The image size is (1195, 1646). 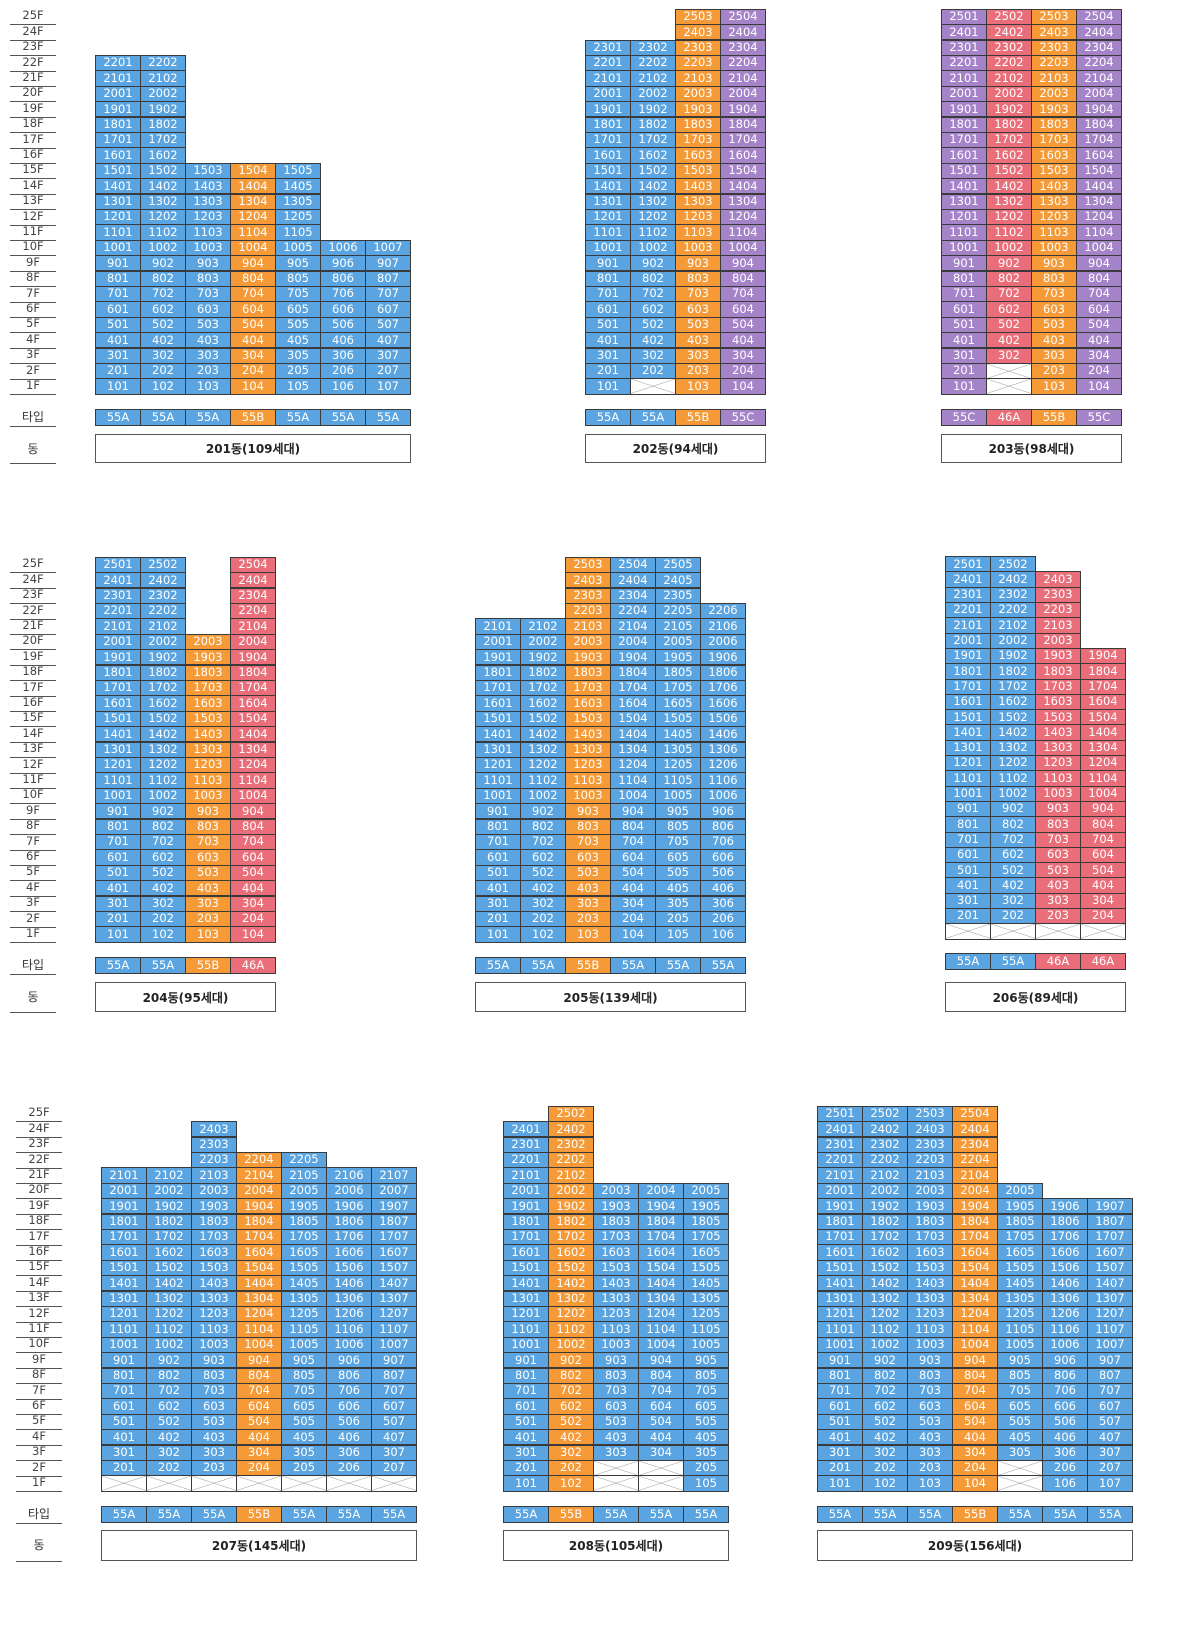 What do you see at coordinates (743, 278) in the screenshot?
I see `unit-cell: 804` at bounding box center [743, 278].